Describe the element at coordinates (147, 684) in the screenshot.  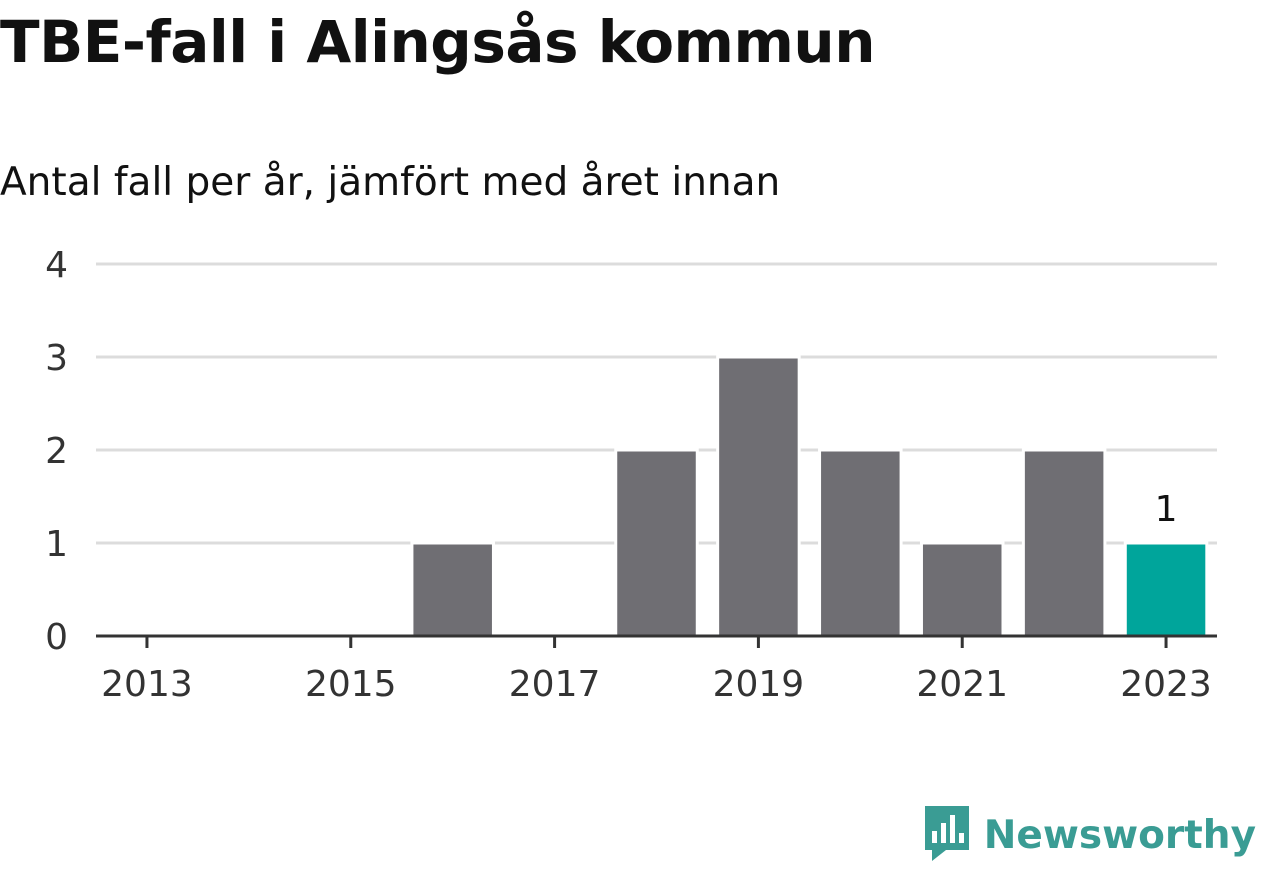
I see `x-tick-label: 2013` at that location.